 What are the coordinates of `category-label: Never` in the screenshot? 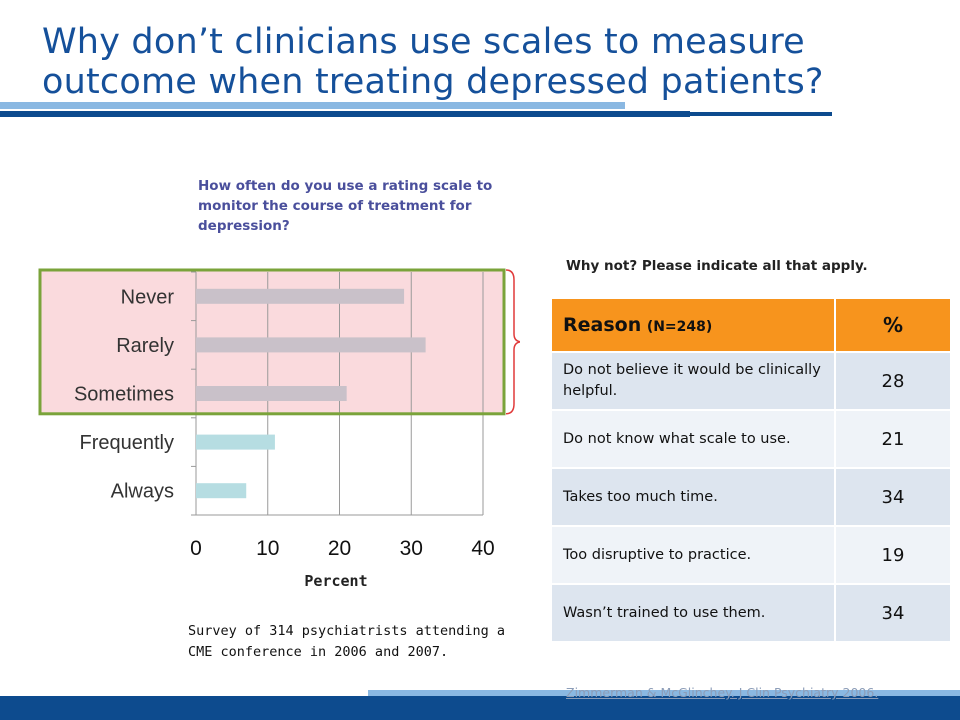 It's located at (148, 297).